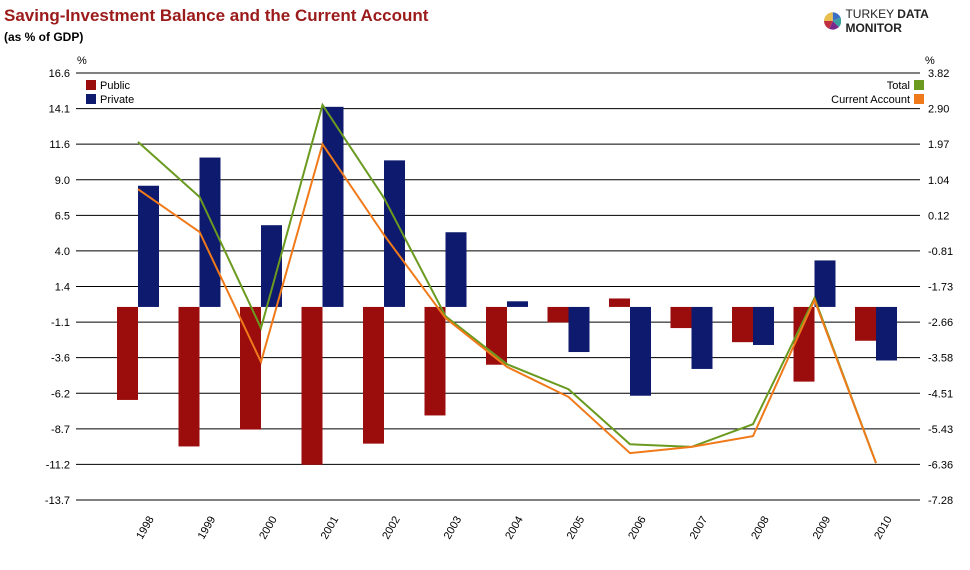 The height and width of the screenshot is (570, 970). I want to click on x-tick-label: 1999, so click(207, 527).